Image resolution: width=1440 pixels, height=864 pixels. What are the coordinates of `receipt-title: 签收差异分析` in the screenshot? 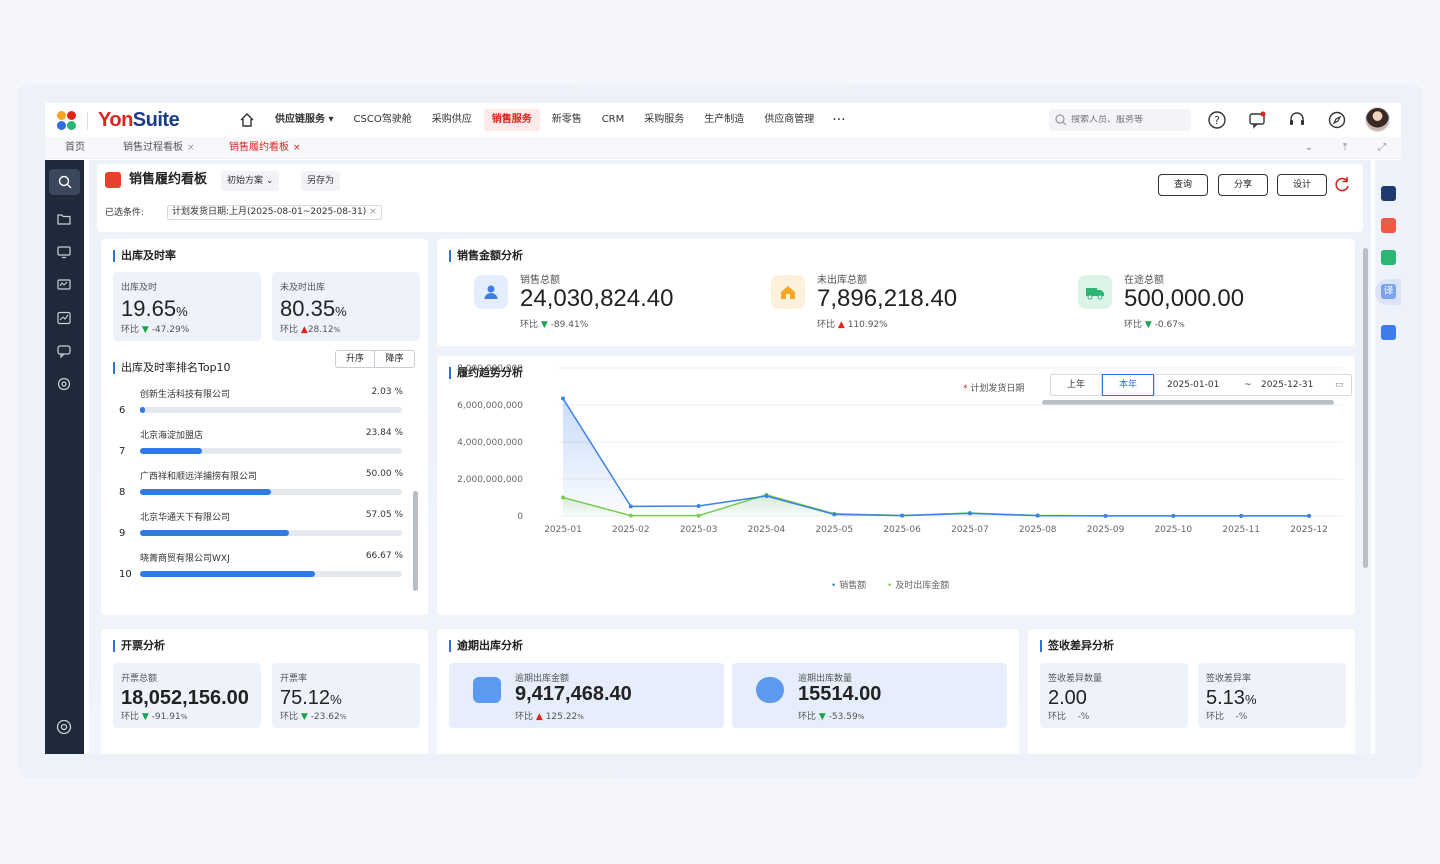 It's located at (1077, 646).